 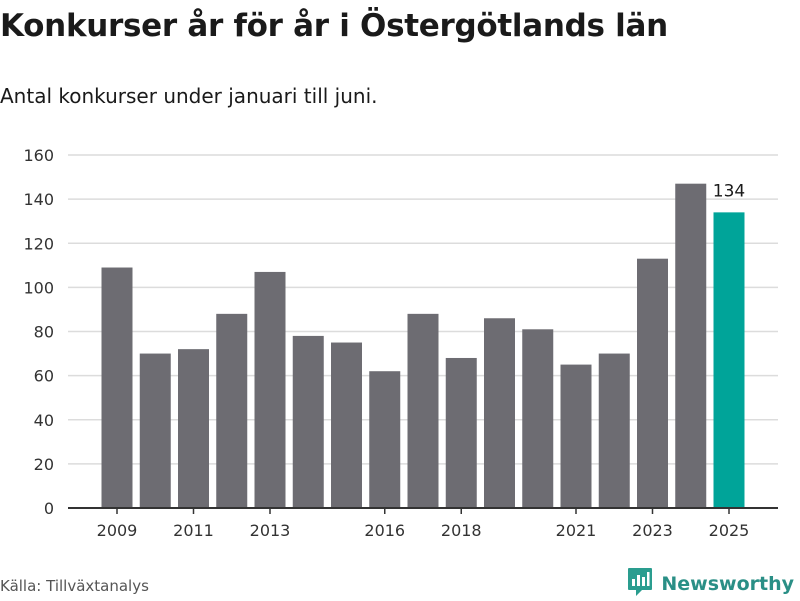 I want to click on y-axis-ticks: 0 20 40 60 80 100 120 140 160, so click(x=38, y=332).